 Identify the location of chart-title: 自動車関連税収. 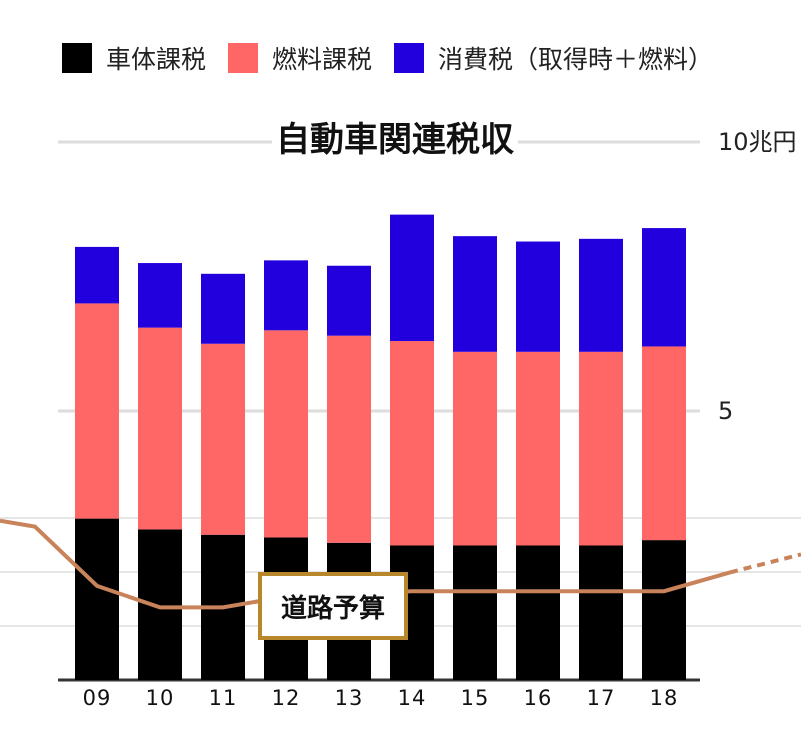
(395, 136).